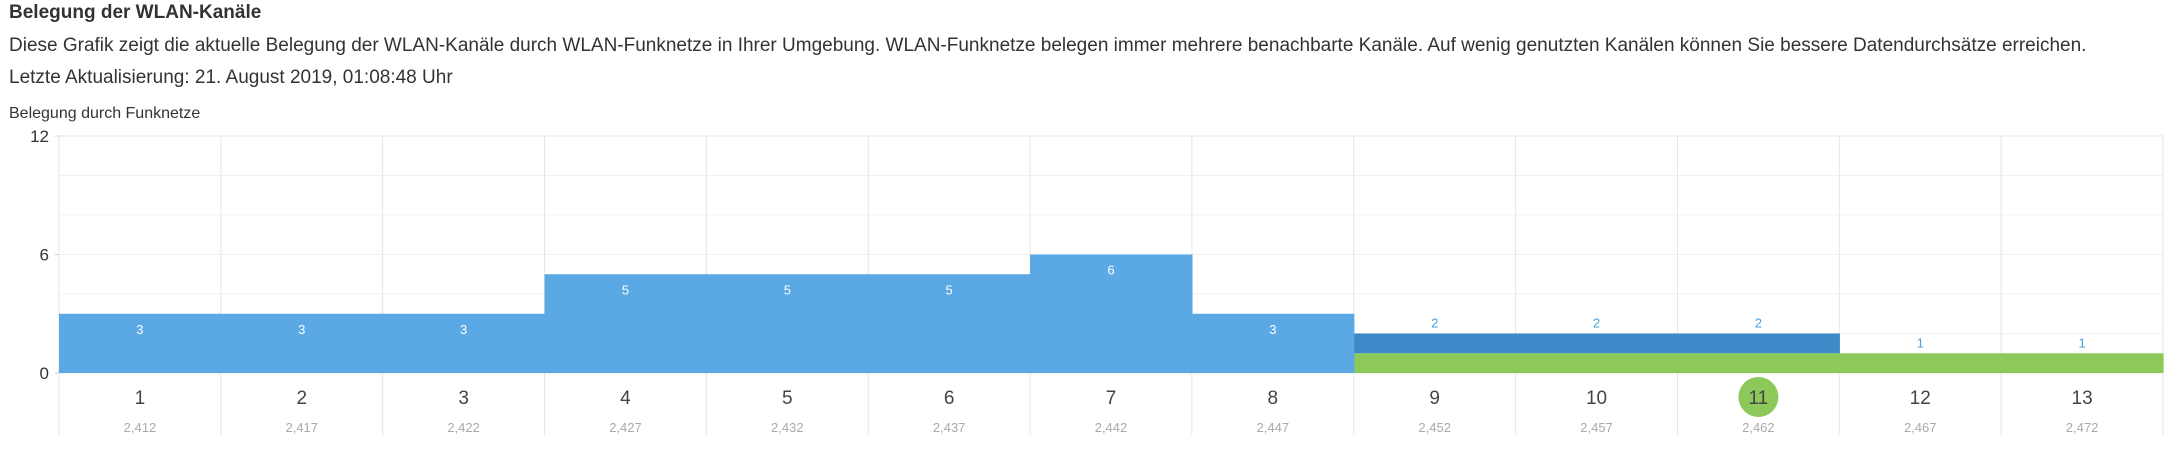  I want to click on channel-number-label: 6, so click(949, 398).